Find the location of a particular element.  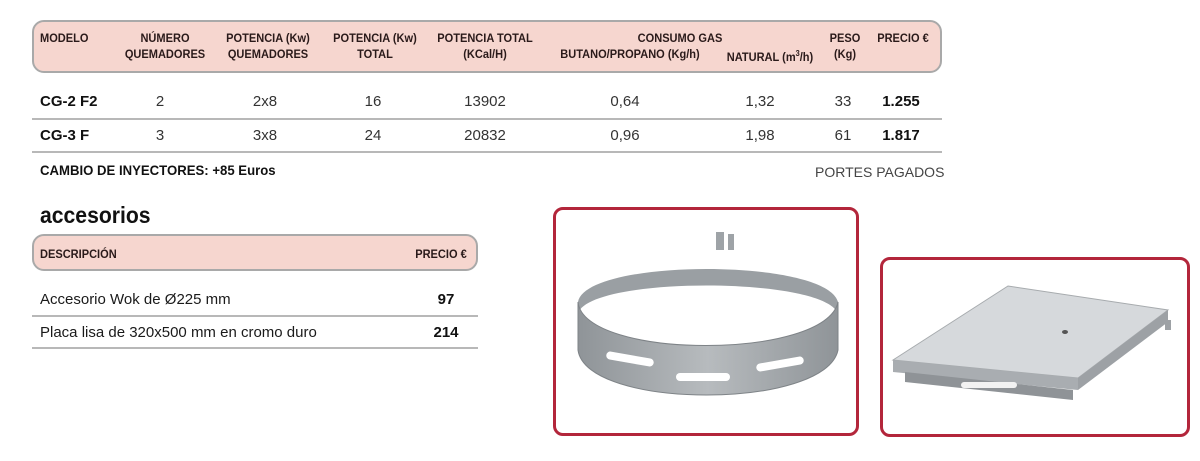

plate-photo is located at coordinates (1035, 347).